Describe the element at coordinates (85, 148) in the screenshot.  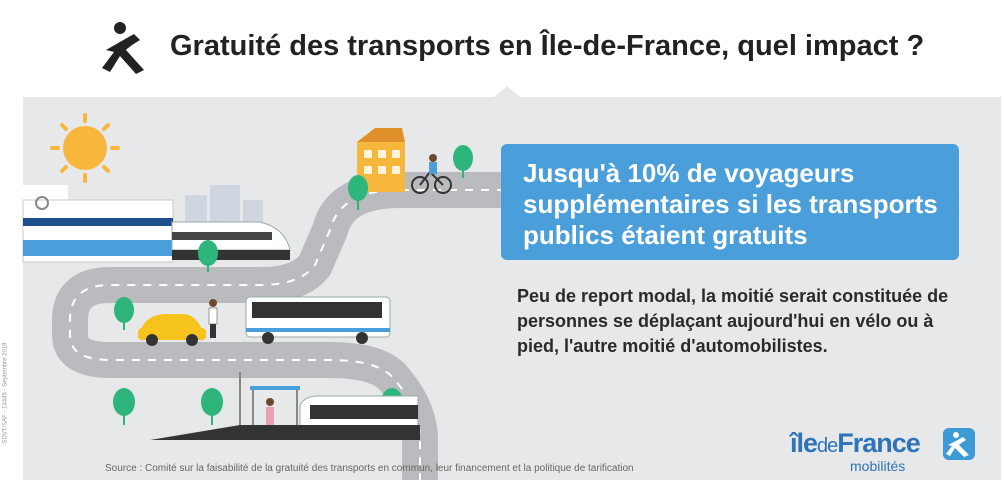
I see `sun-icon` at that location.